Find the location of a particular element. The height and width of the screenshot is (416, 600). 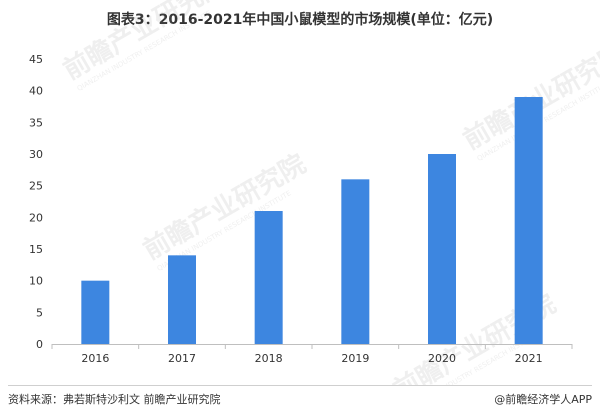

y-tick-label: 30 is located at coordinates (36, 154).